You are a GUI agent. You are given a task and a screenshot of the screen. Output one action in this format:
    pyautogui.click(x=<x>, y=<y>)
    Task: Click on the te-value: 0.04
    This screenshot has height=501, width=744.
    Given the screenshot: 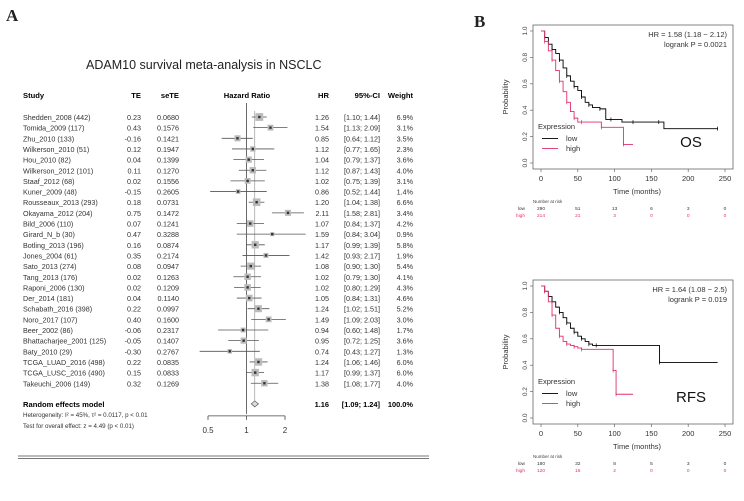 What is the action you would take?
    pyautogui.click(x=134, y=160)
    